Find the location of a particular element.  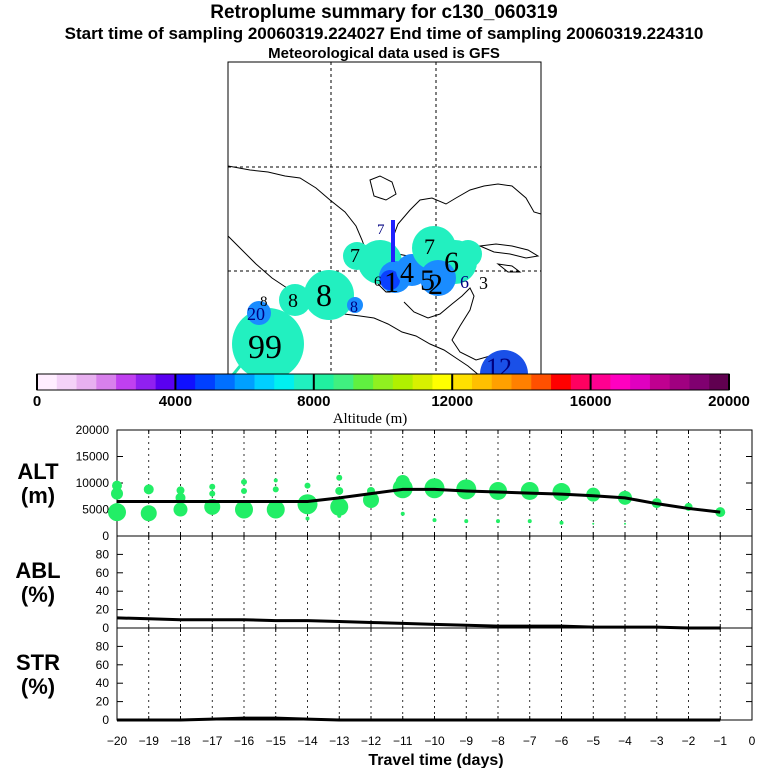

y-tick-label: 5000 is located at coordinates (95, 510).